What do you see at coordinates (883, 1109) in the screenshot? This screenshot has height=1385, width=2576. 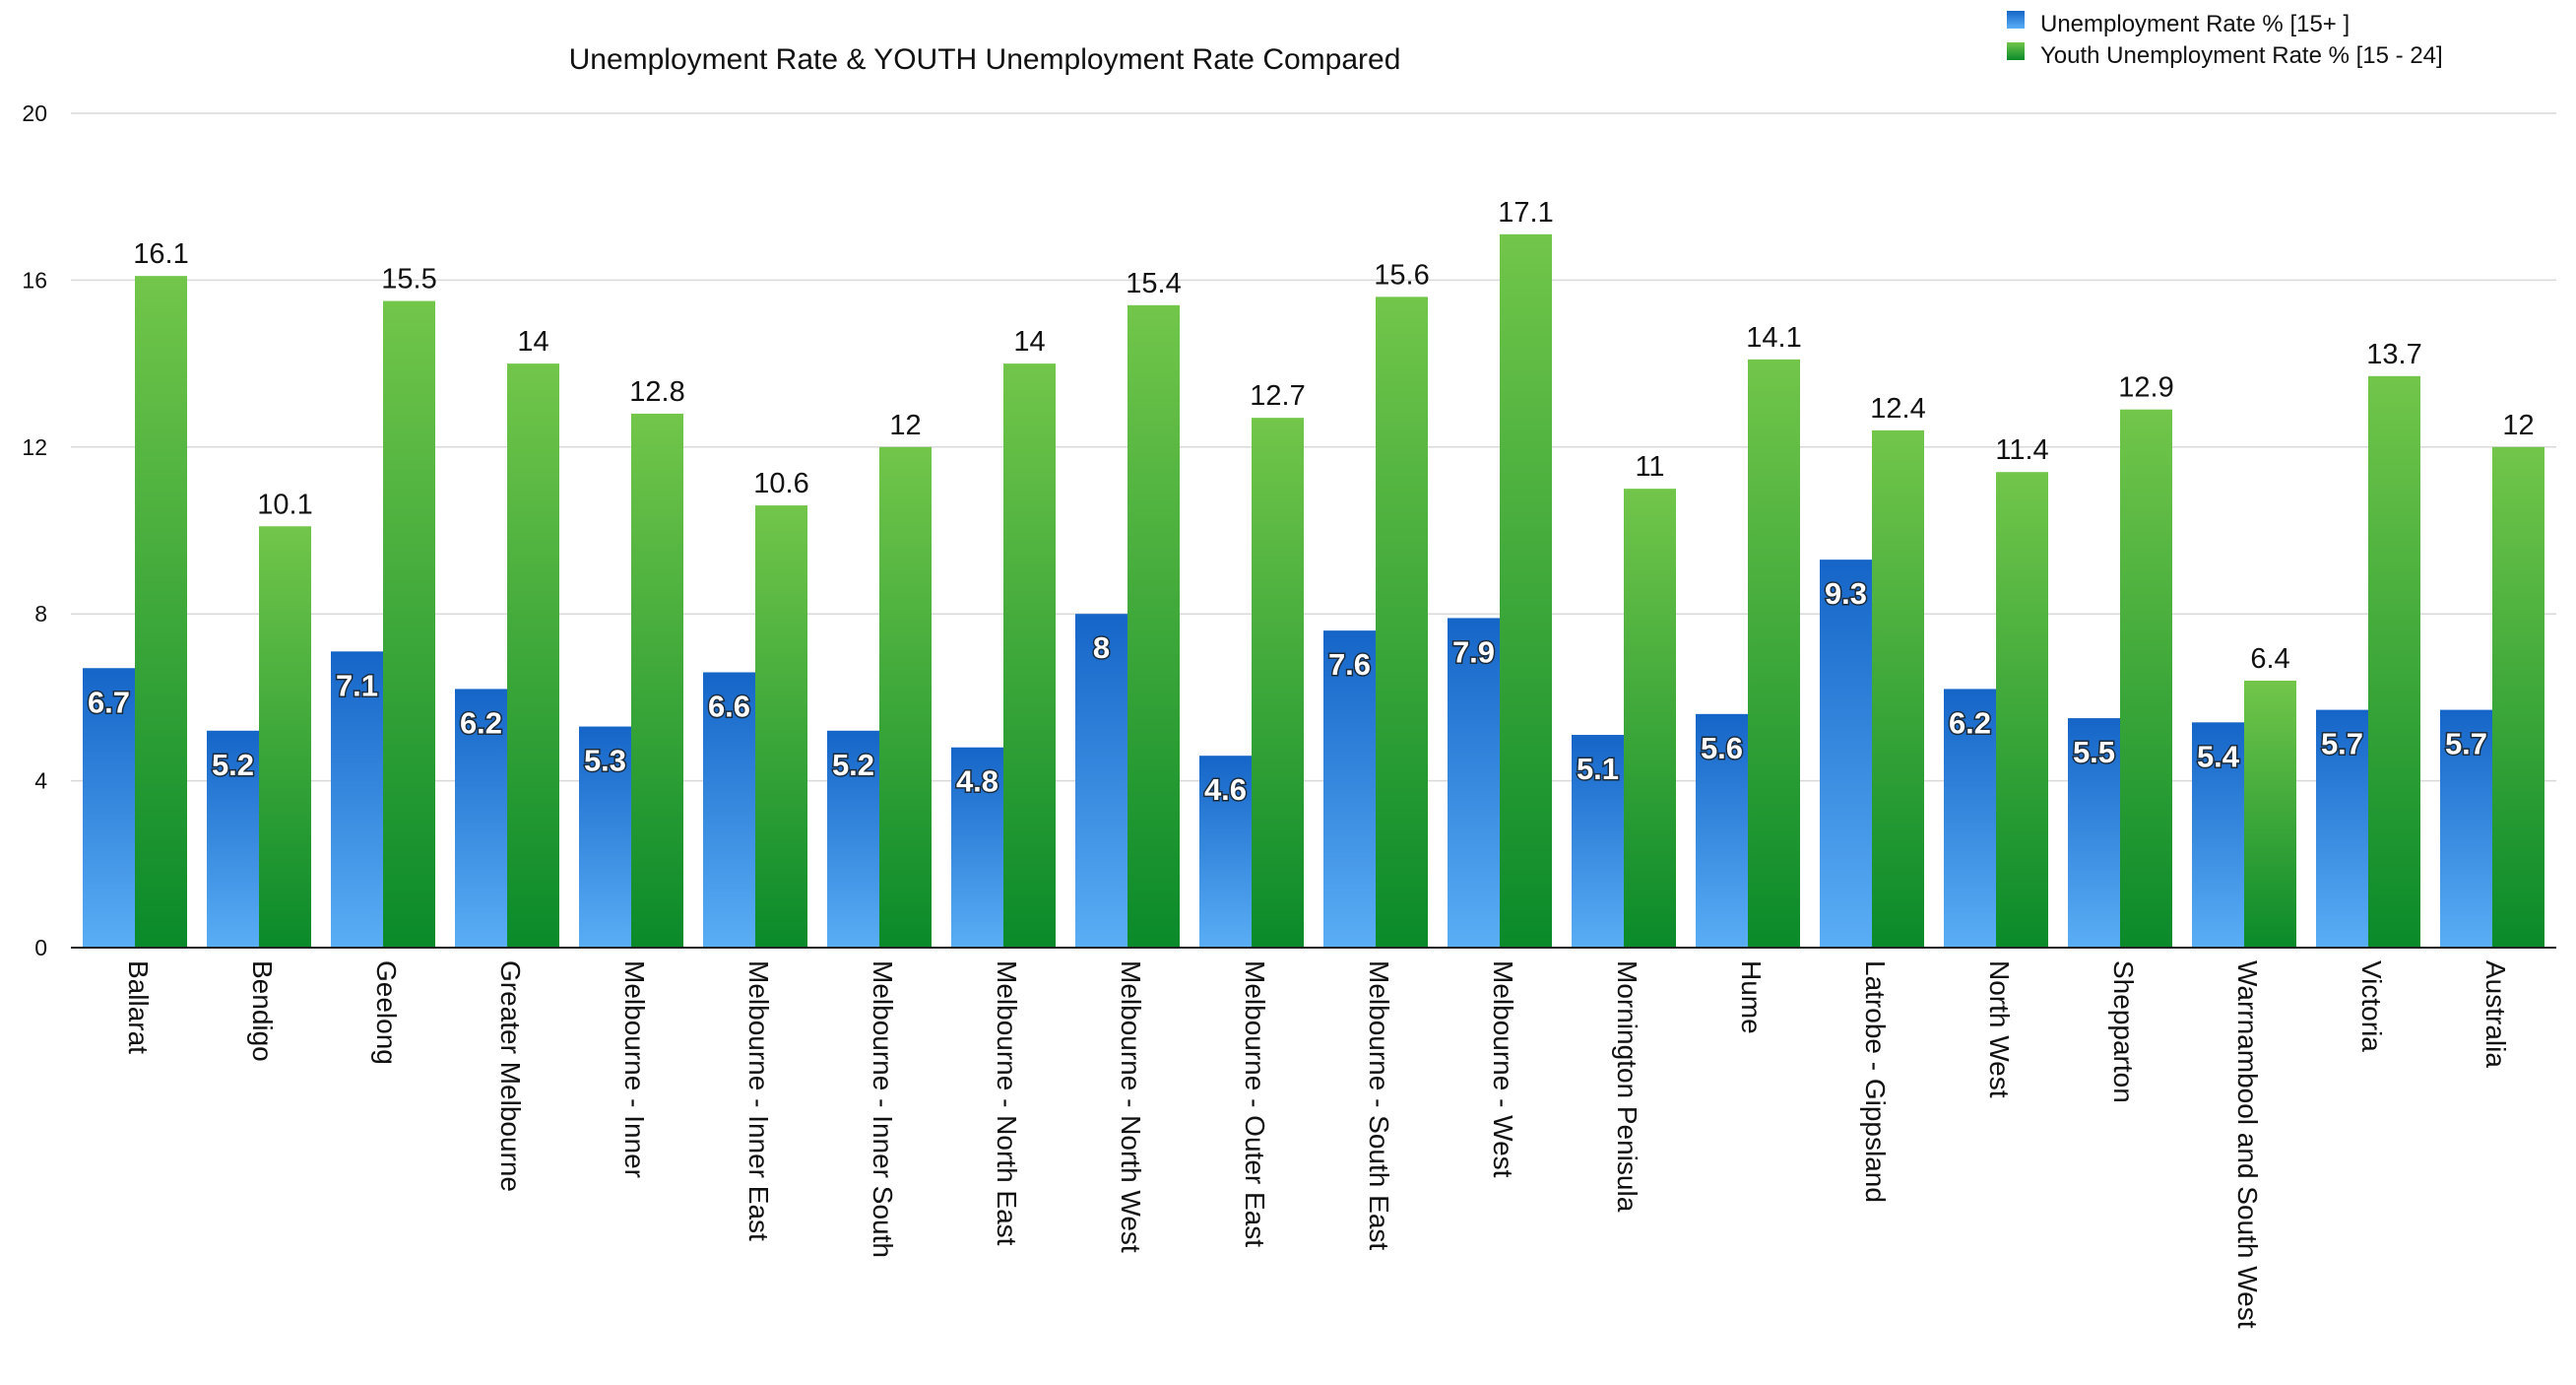 I see `x-category-label: Melbourne - Inner South` at bounding box center [883, 1109].